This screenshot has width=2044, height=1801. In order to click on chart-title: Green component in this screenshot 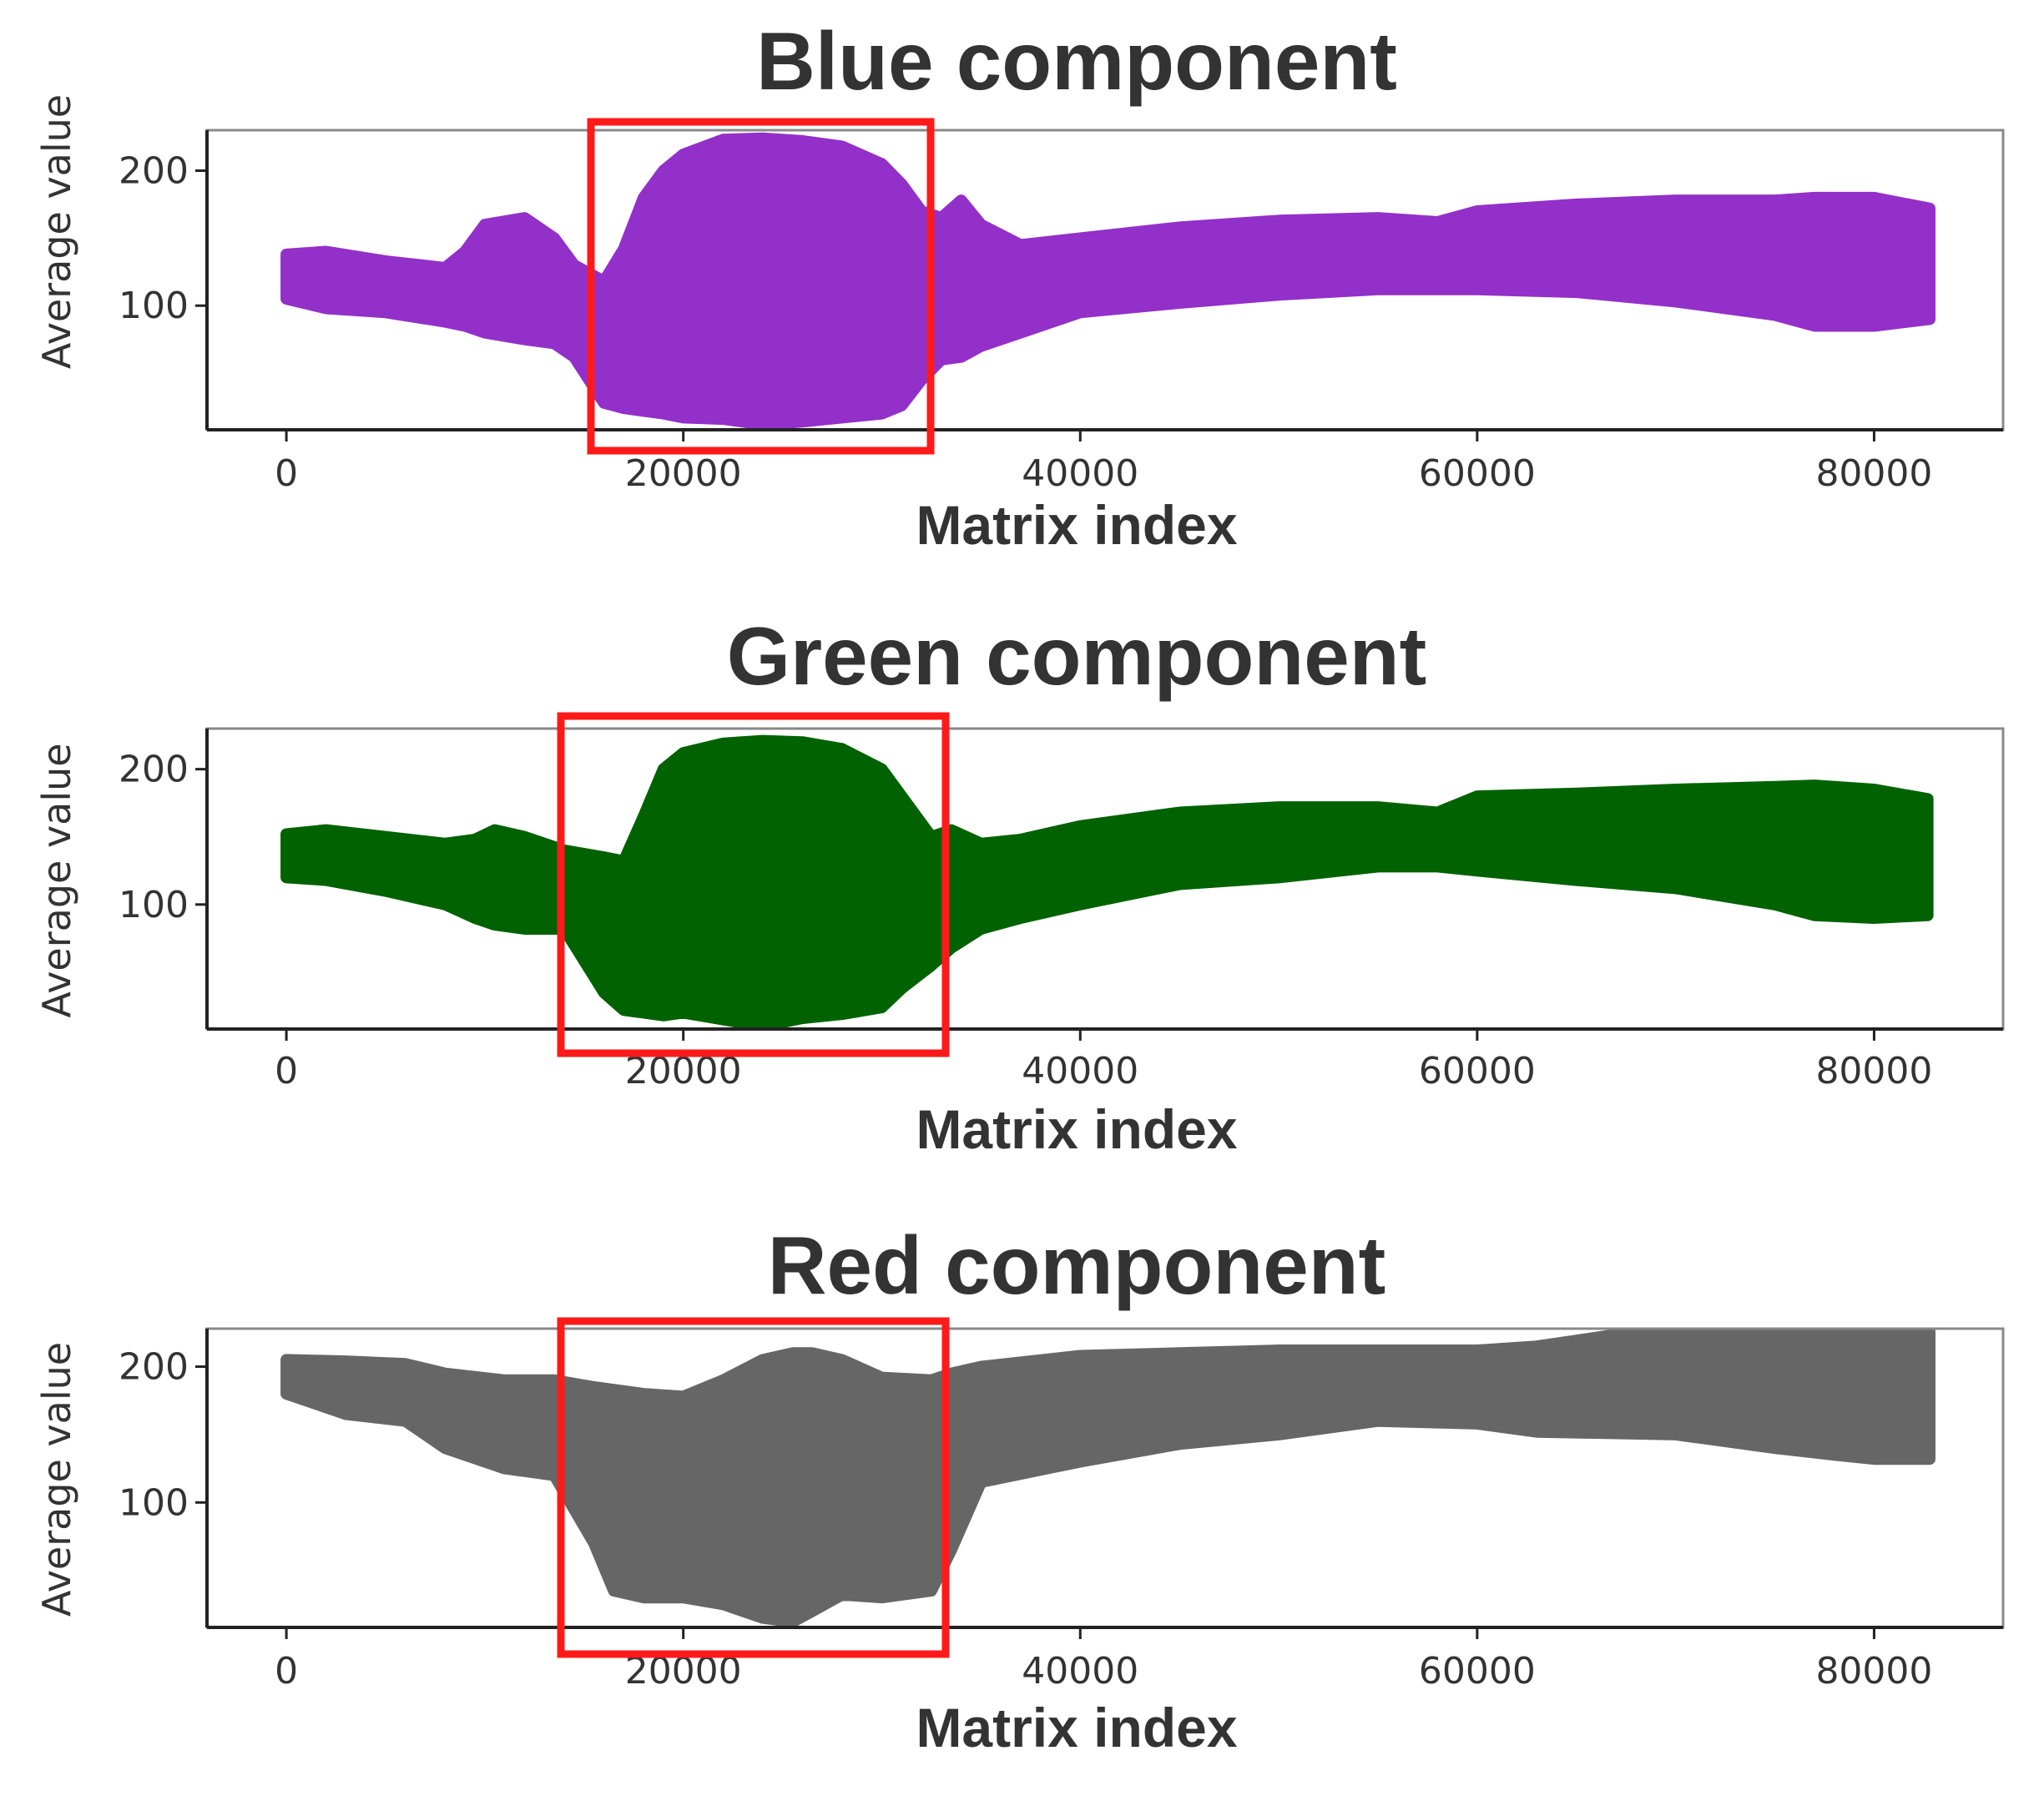, I will do `click(1077, 656)`.